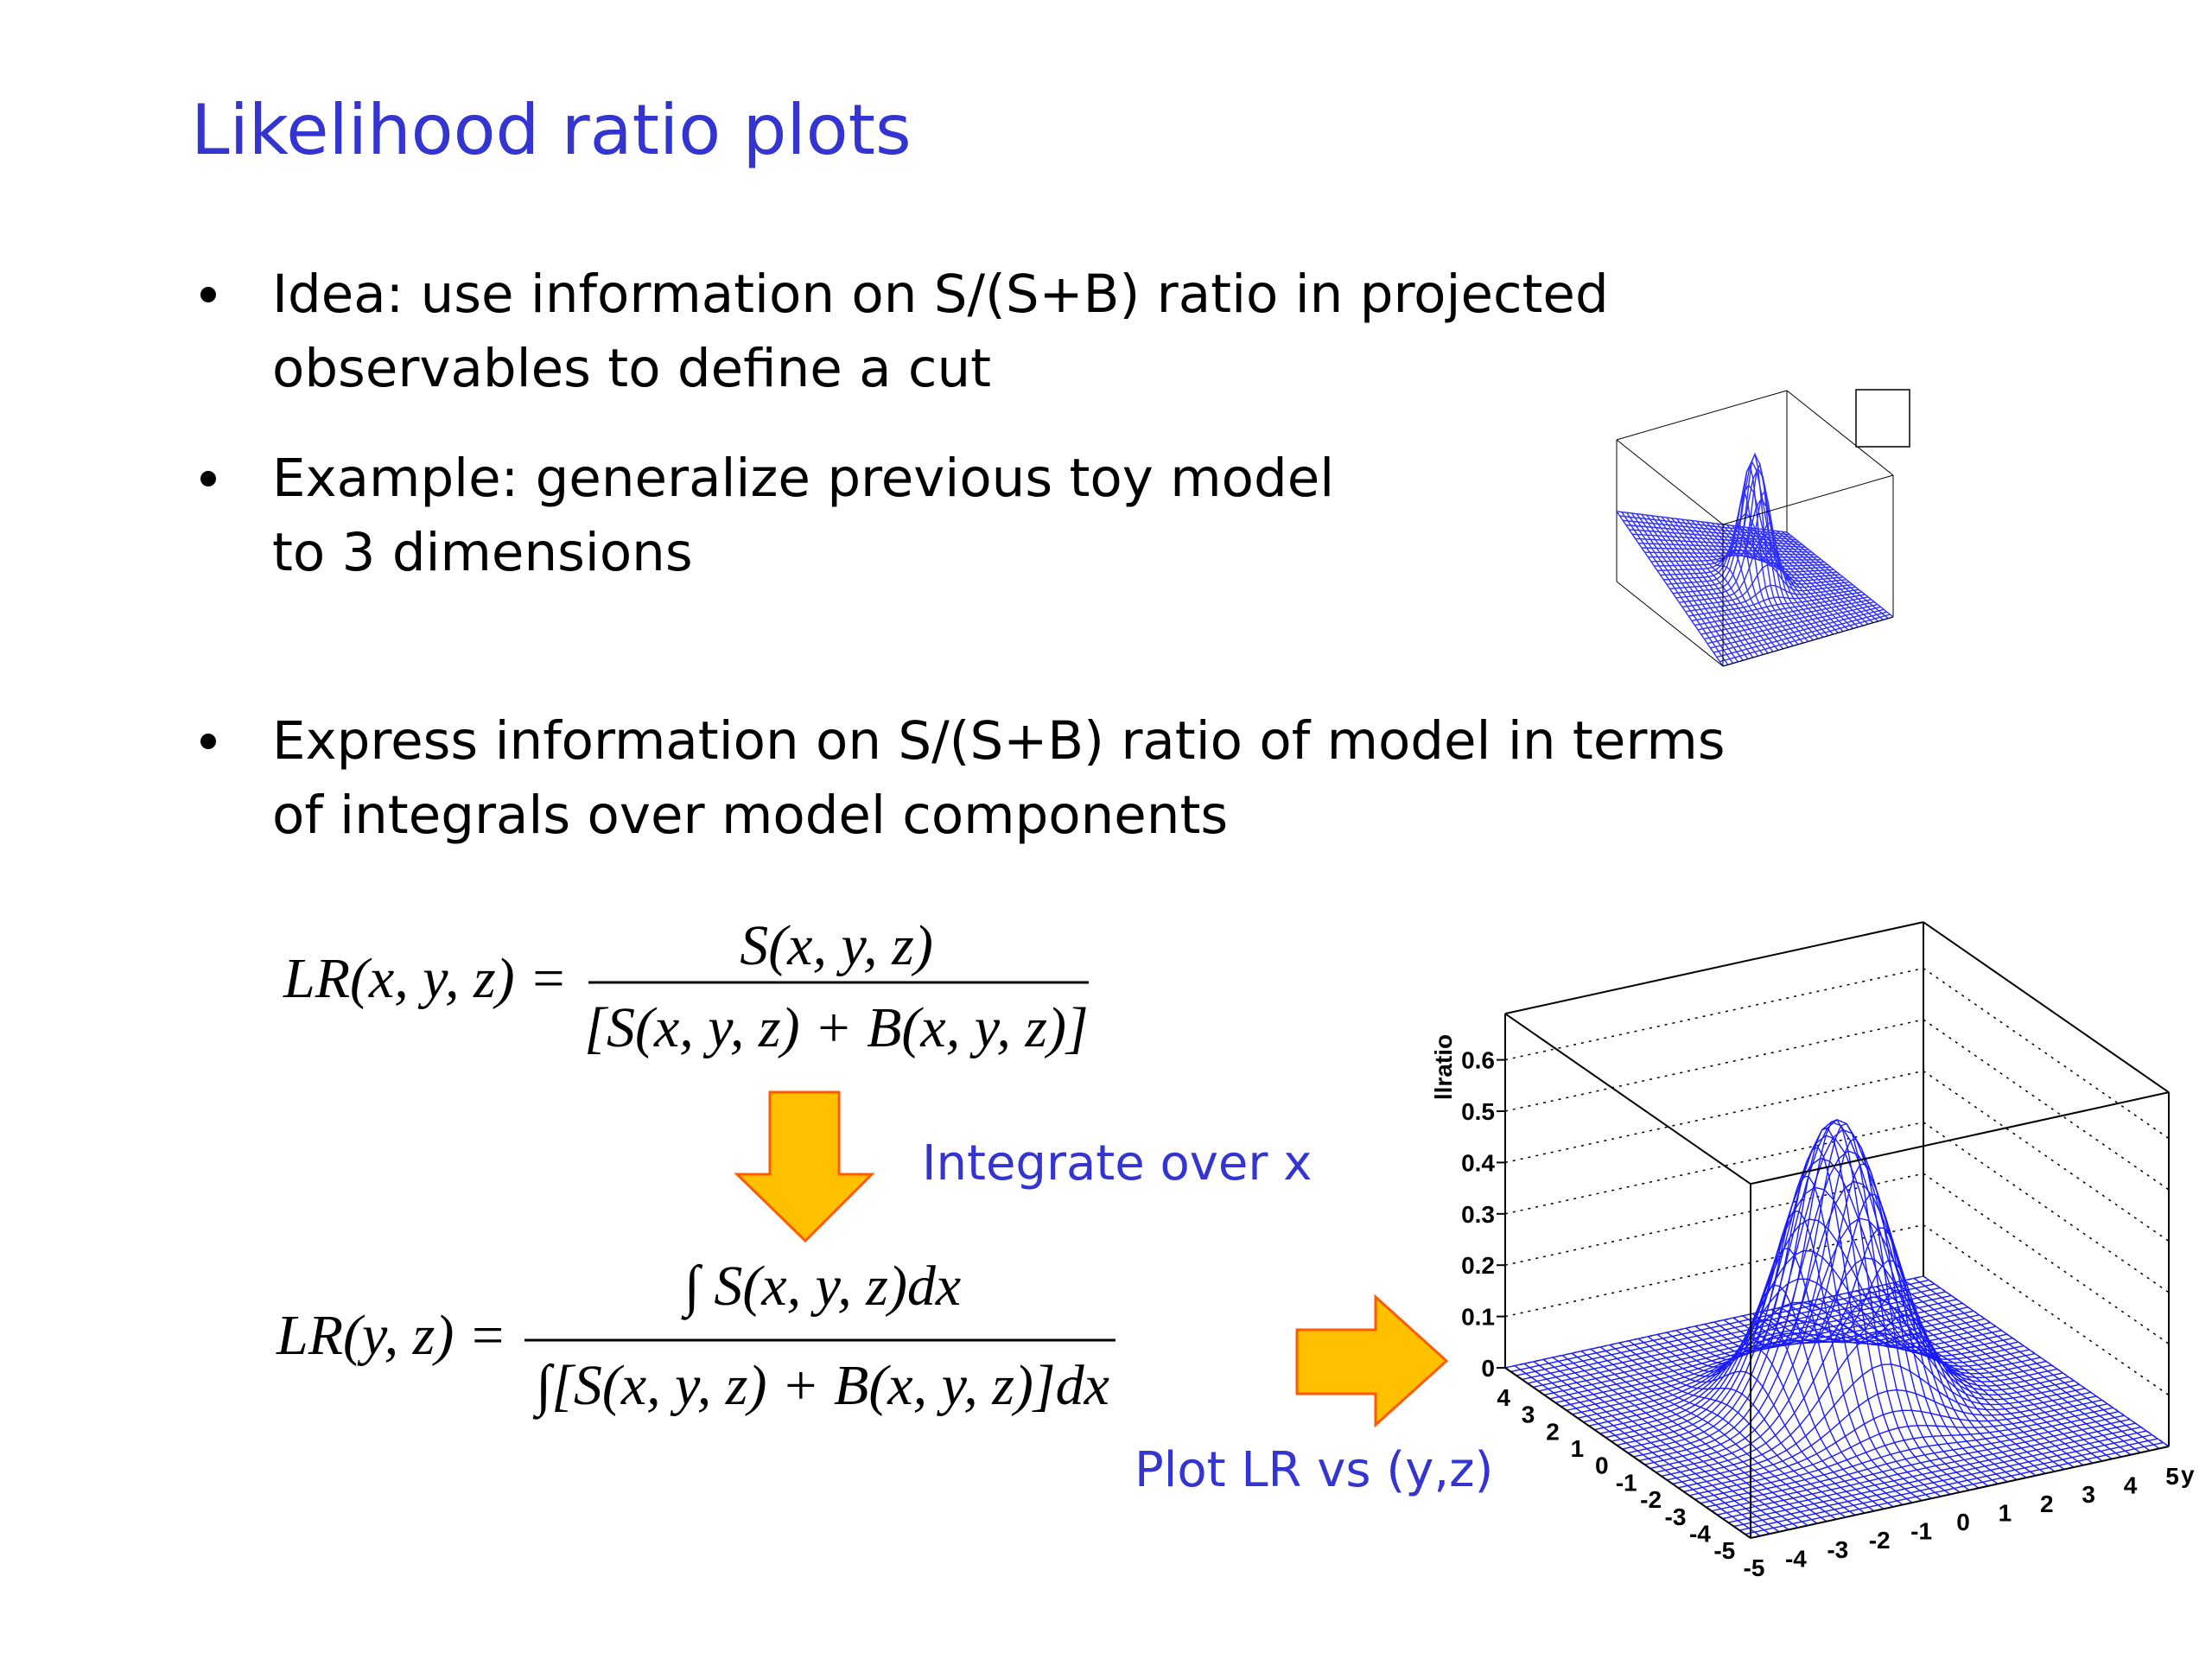  Describe the element at coordinates (1602, 1465) in the screenshot. I see `y-tick-label: 0` at that location.